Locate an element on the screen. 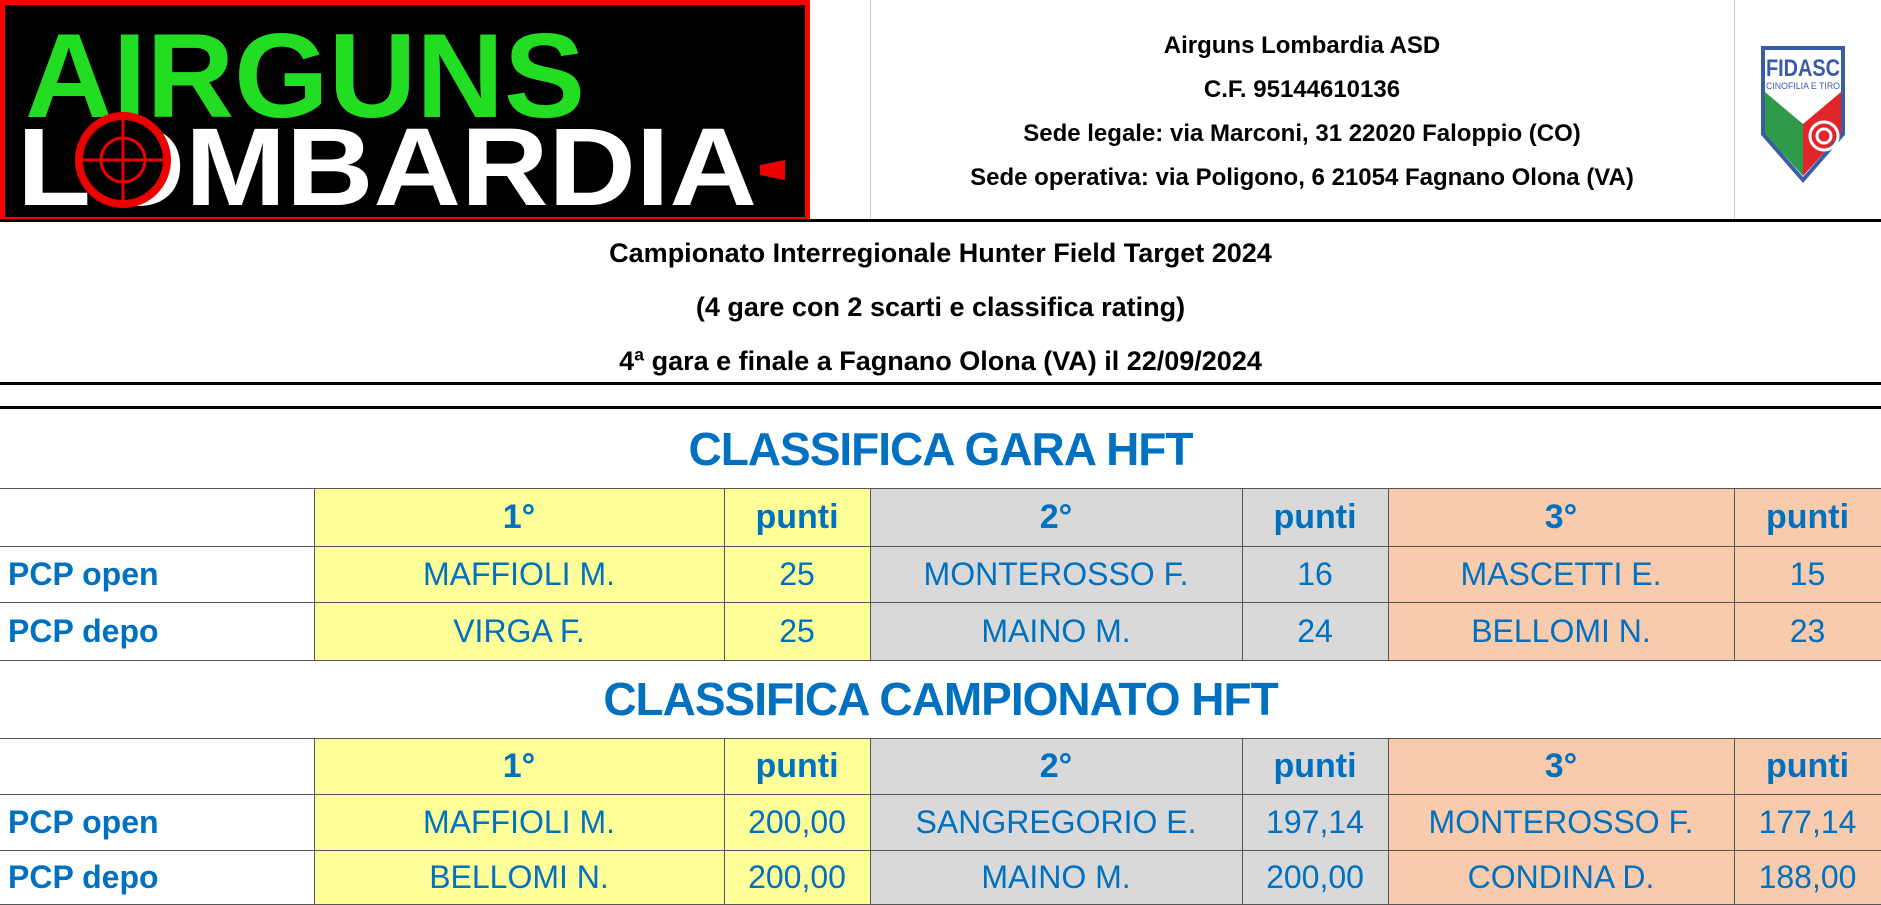 This screenshot has height=905, width=1881. section-title-gara: CLASSIFICA GARA HFT is located at coordinates (940, 448).